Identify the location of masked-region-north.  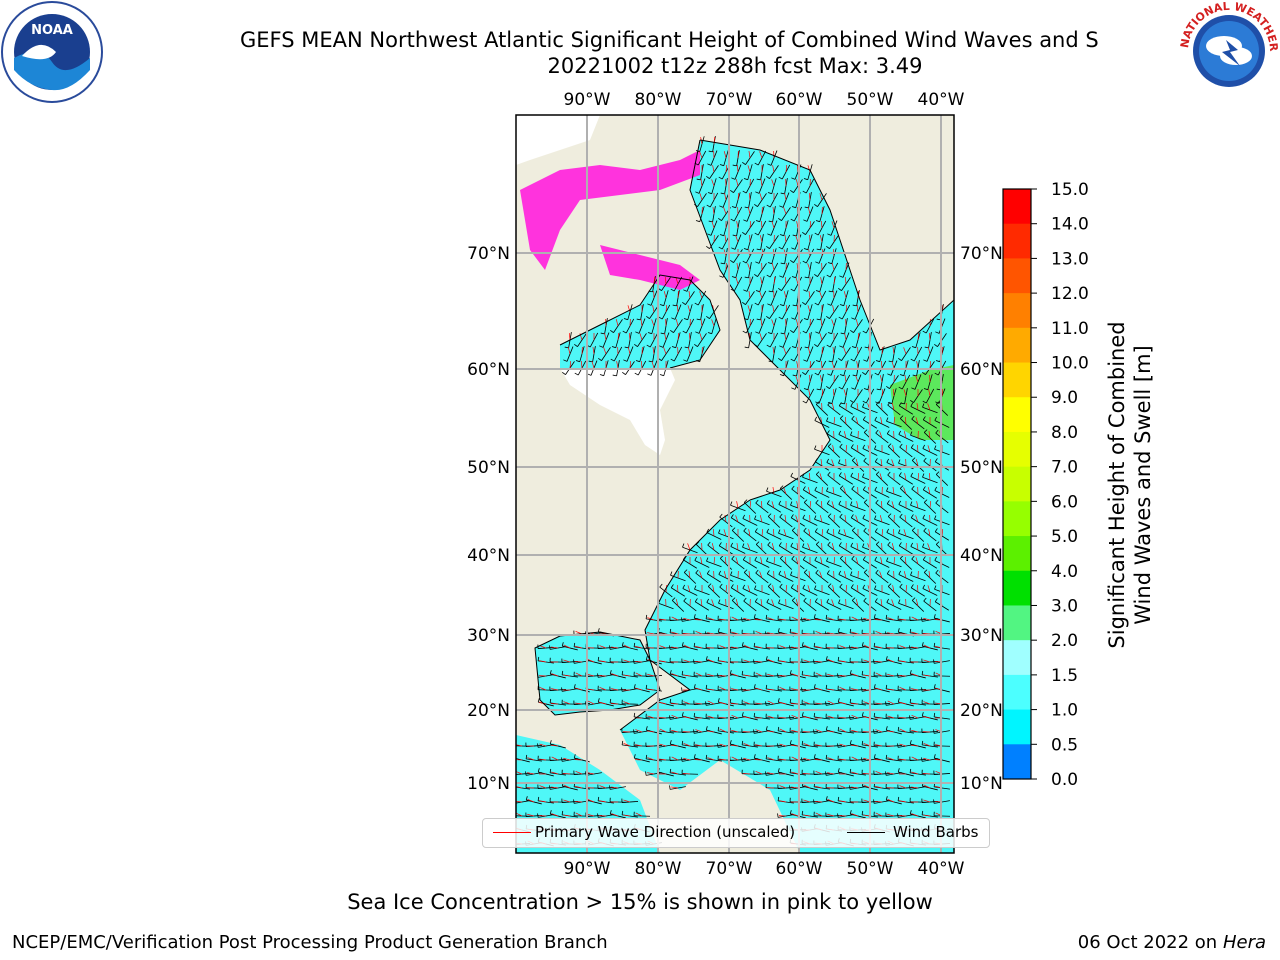
(558, 140).